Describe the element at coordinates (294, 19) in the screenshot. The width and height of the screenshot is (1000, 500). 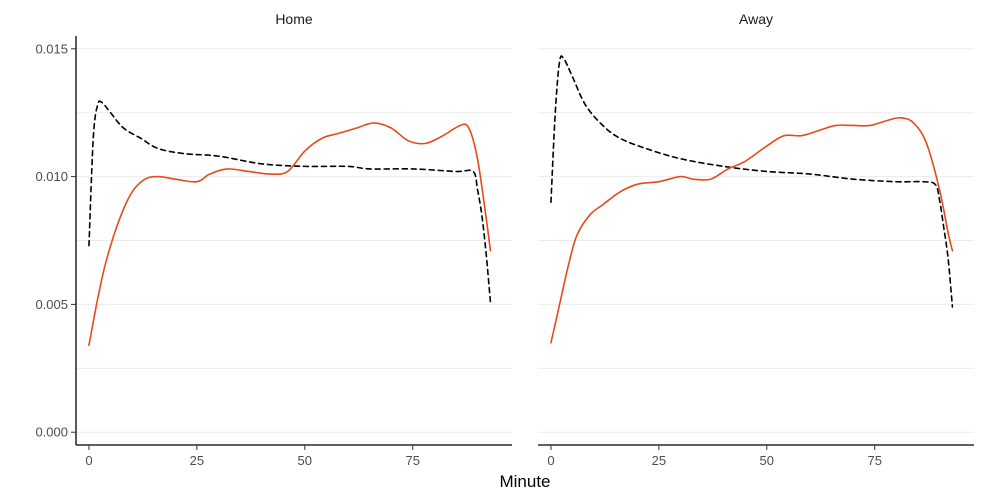
I see `panel-title: Home` at that location.